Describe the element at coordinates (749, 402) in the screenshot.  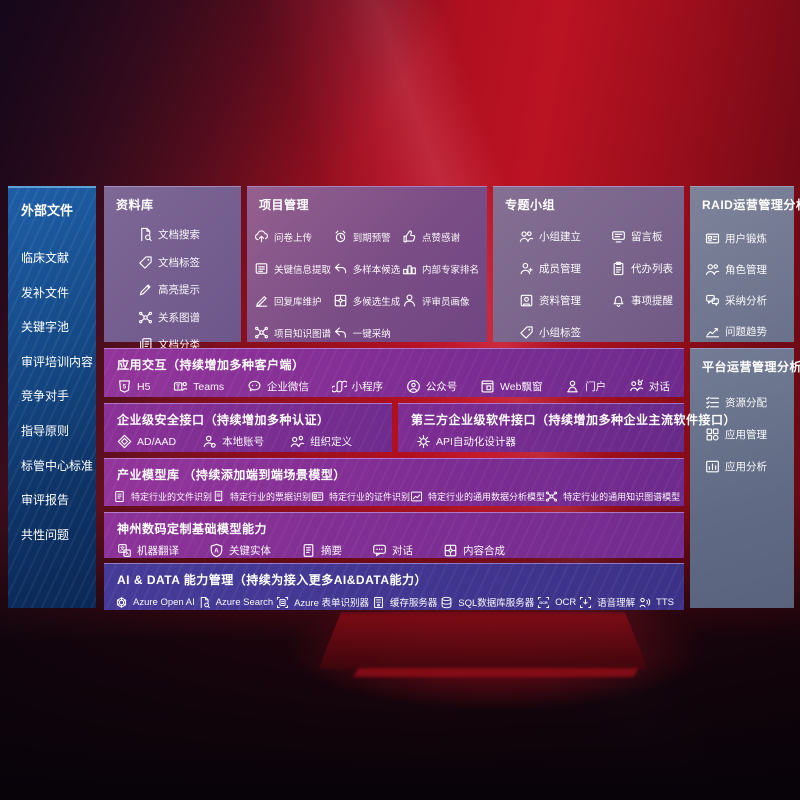
I see `feature-item: 资源分配` at that location.